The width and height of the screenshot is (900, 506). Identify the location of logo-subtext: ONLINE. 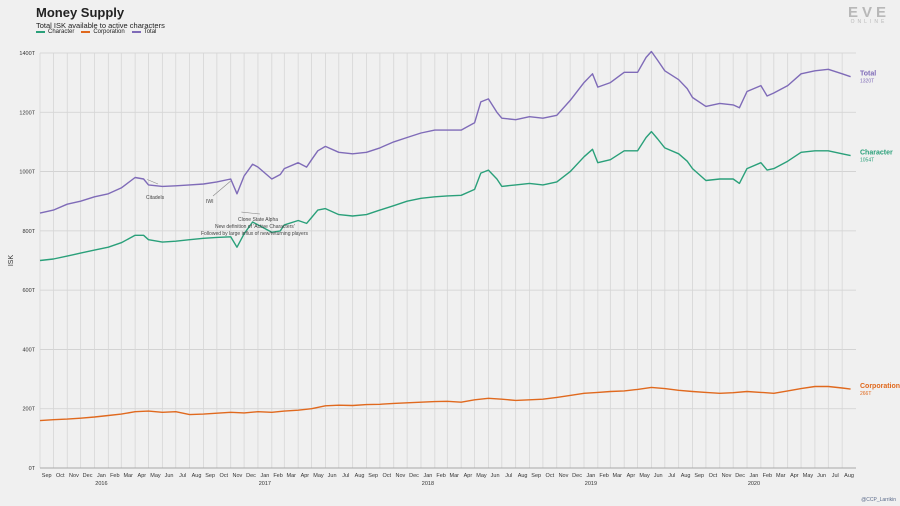
(869, 22).